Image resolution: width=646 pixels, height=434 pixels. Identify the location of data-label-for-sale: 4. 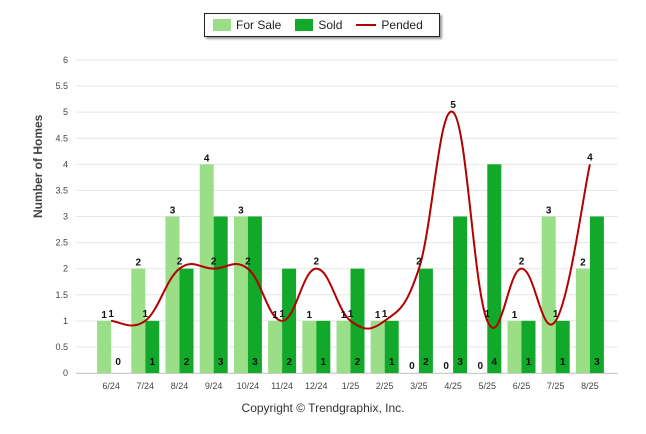
(207, 158).